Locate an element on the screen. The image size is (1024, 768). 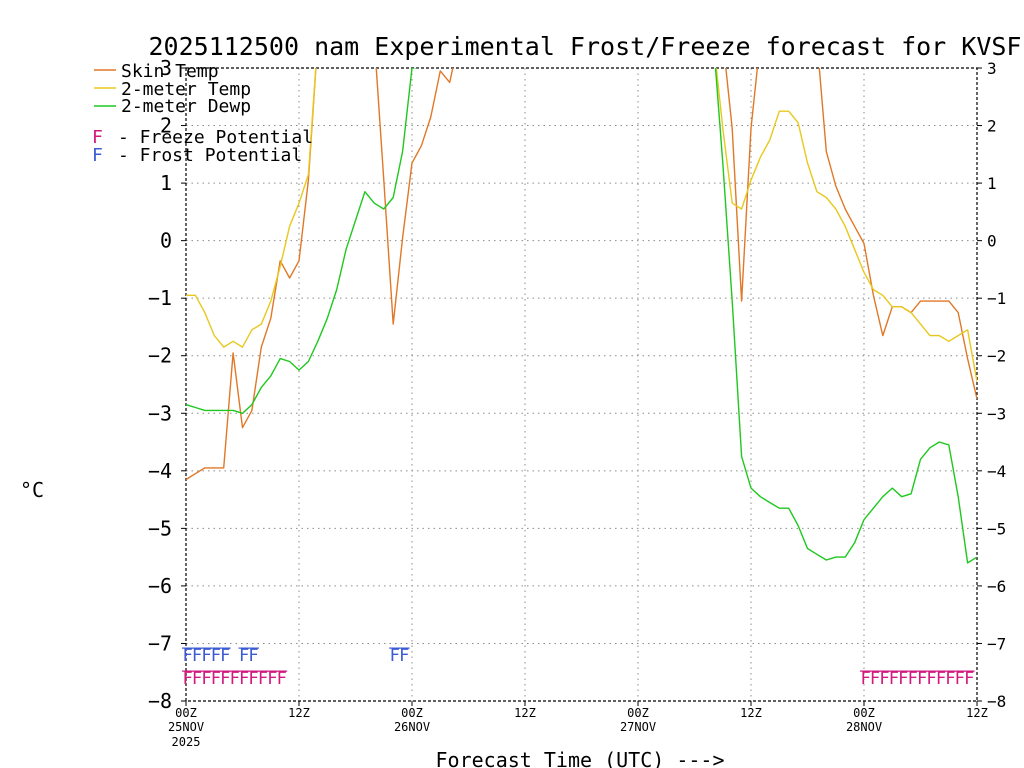
legend-freeze-potential: F - Freeze Potential is located at coordinates (202, 137).